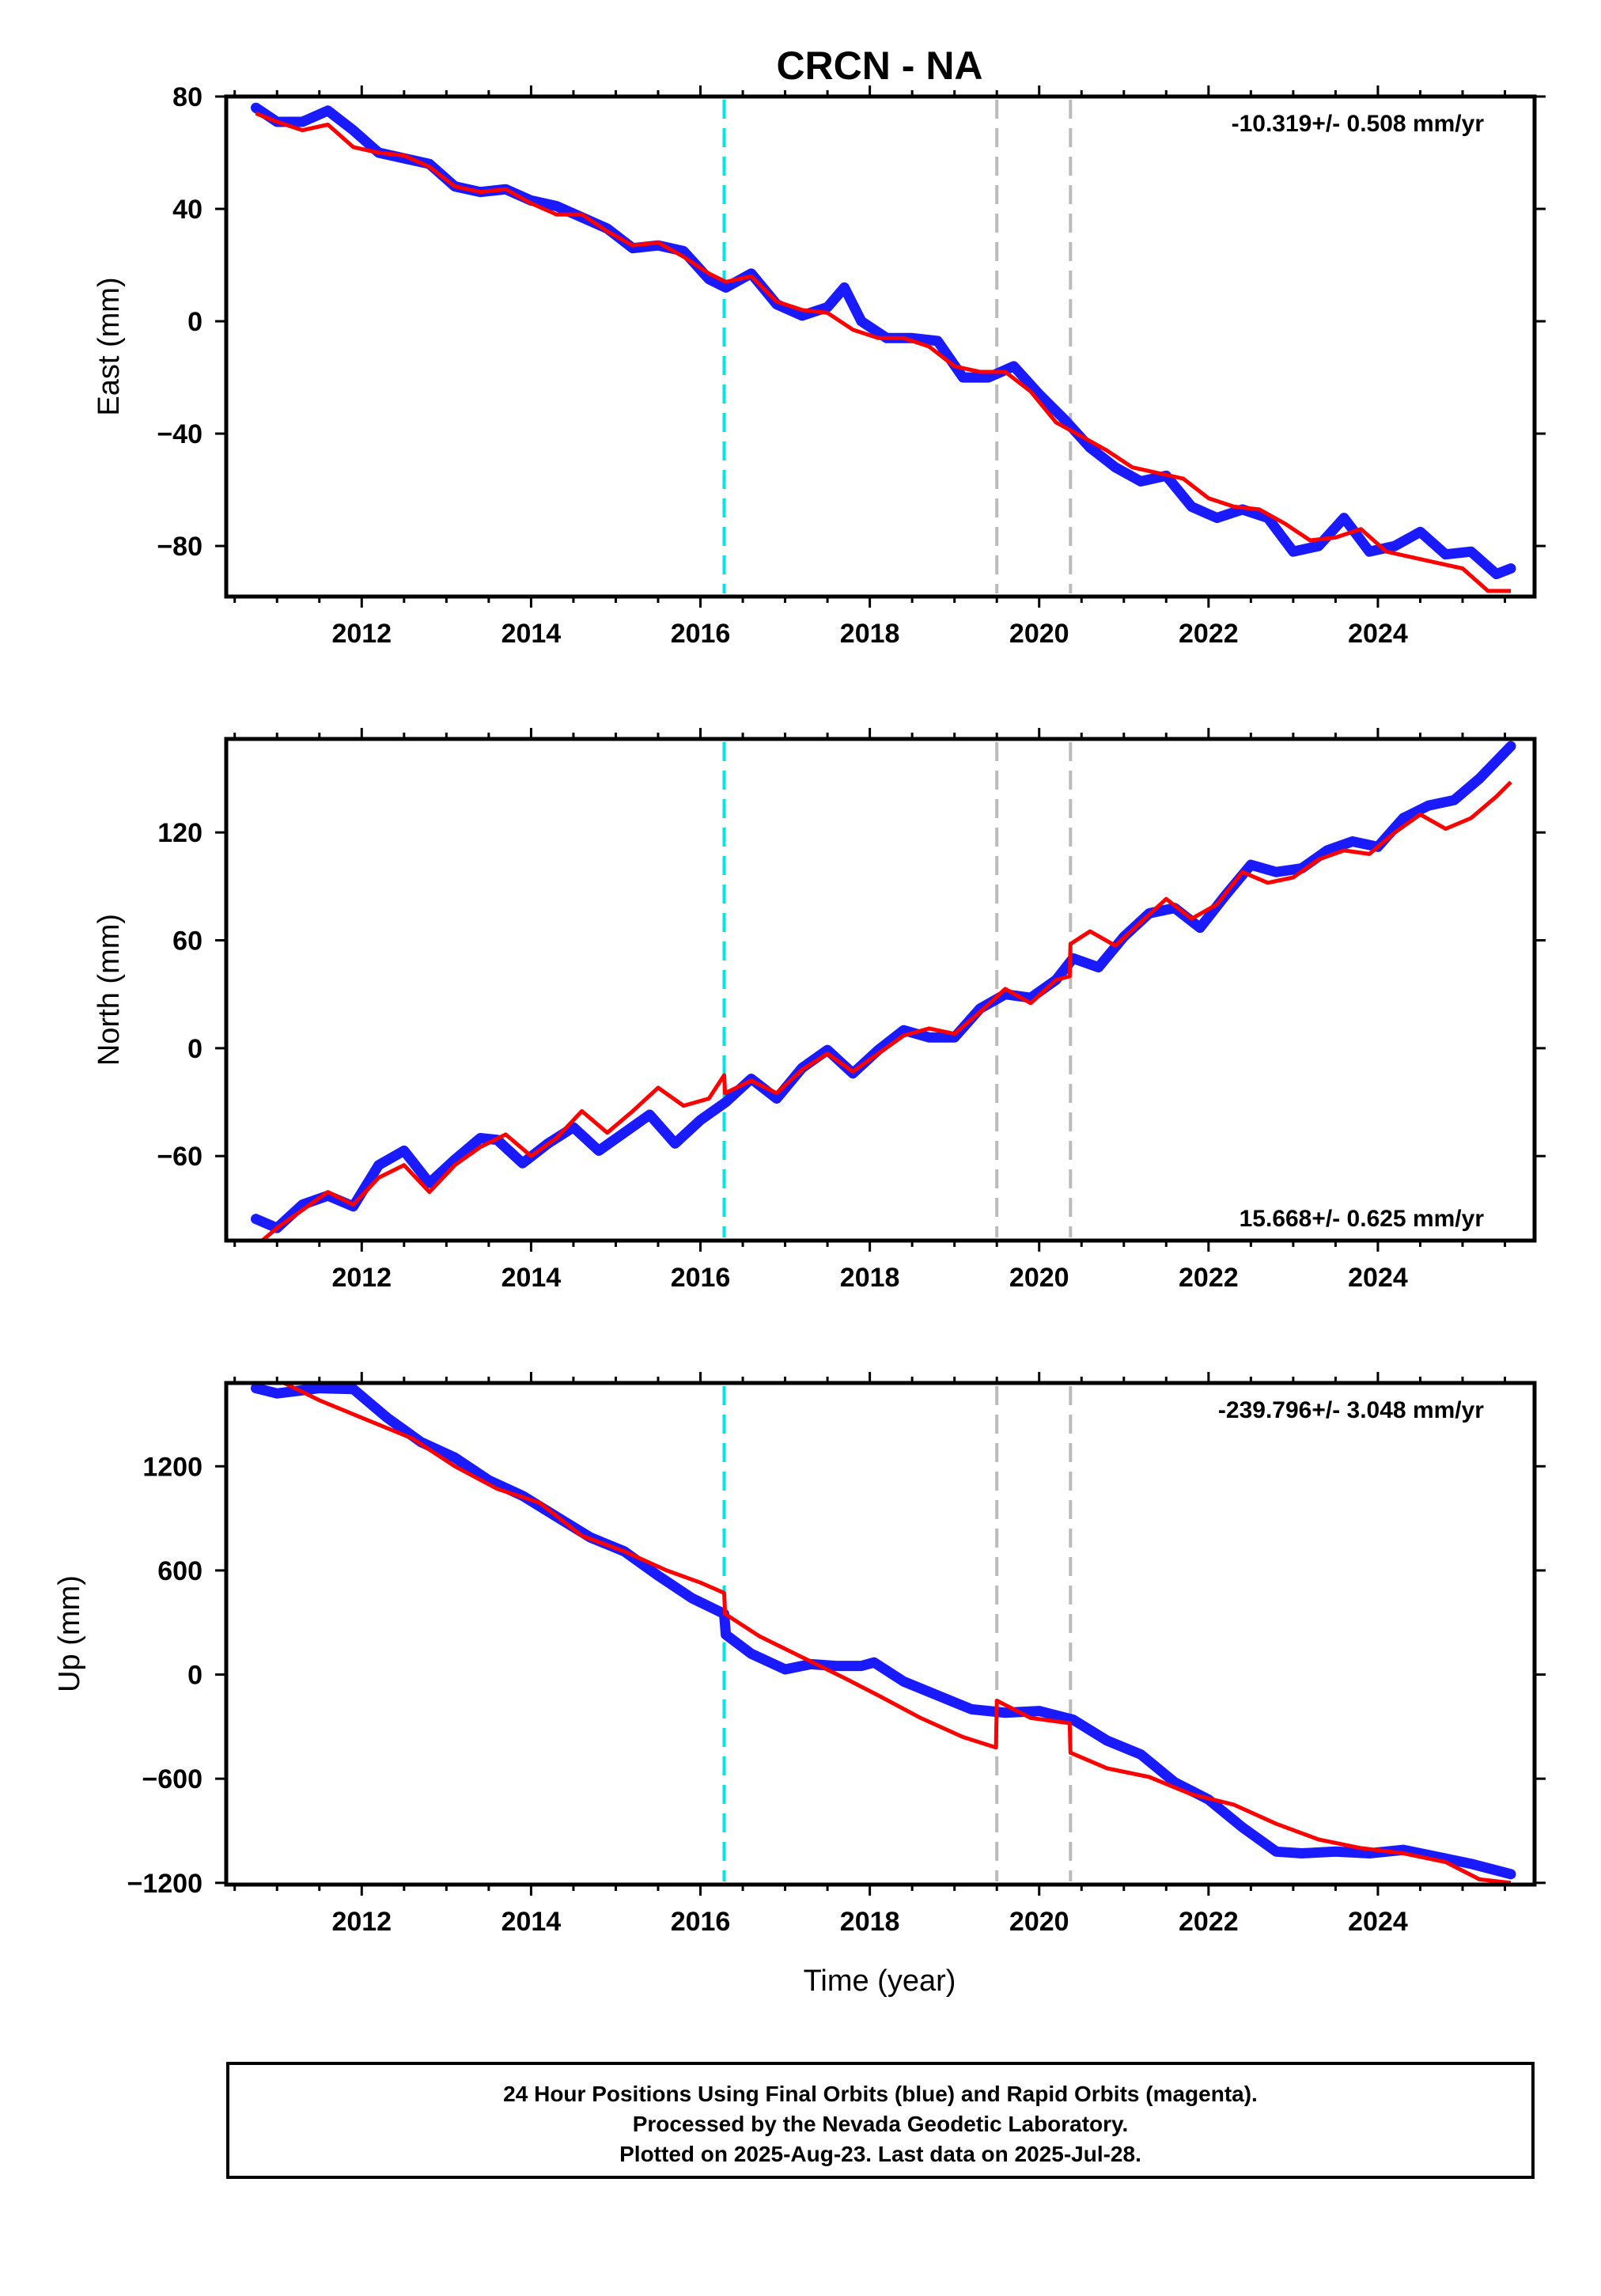  I want to click on y-tick-label: 60, so click(187, 941).